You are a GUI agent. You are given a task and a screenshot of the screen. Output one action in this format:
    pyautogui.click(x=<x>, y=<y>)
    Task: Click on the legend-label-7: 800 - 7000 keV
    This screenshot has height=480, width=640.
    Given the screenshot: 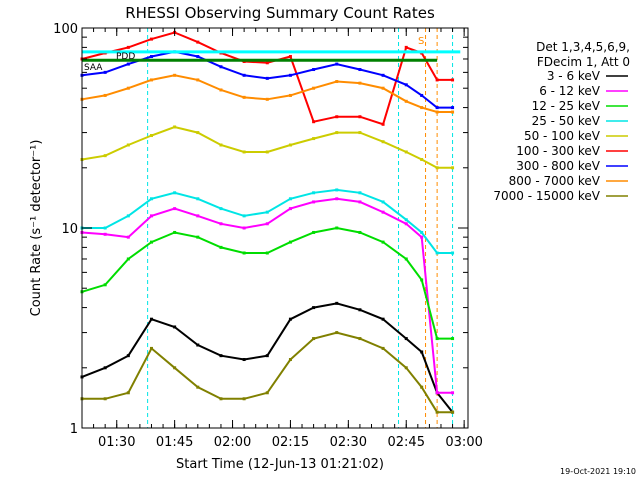 What is the action you would take?
    pyautogui.click(x=555, y=181)
    